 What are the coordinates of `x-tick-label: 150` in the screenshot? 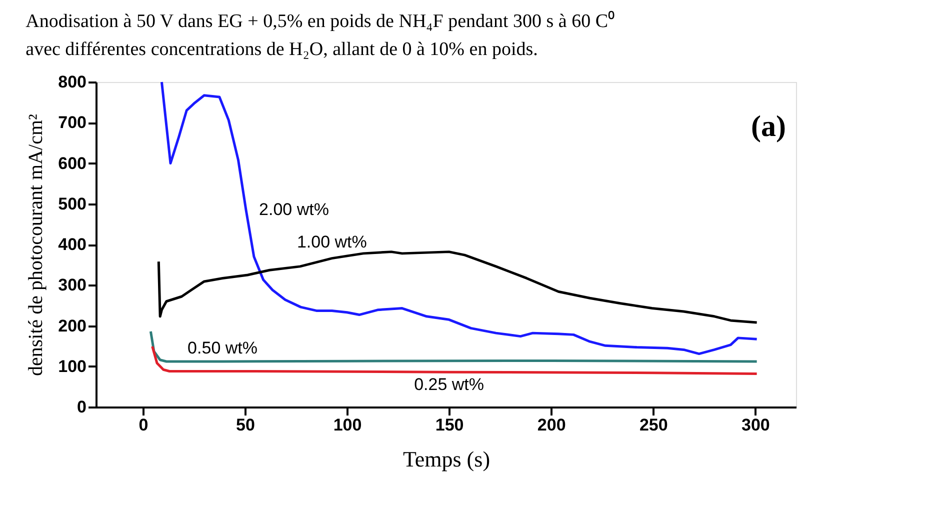 It's located at (449, 425).